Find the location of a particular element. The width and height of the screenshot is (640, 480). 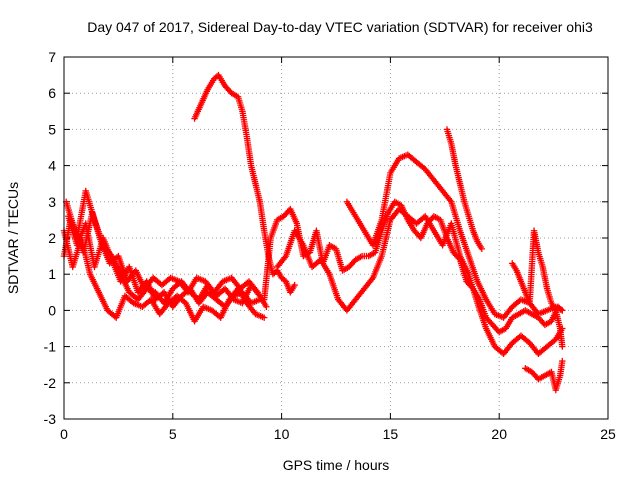

y-axis-label: SDTVAR / TECUs is located at coordinates (13, 238).